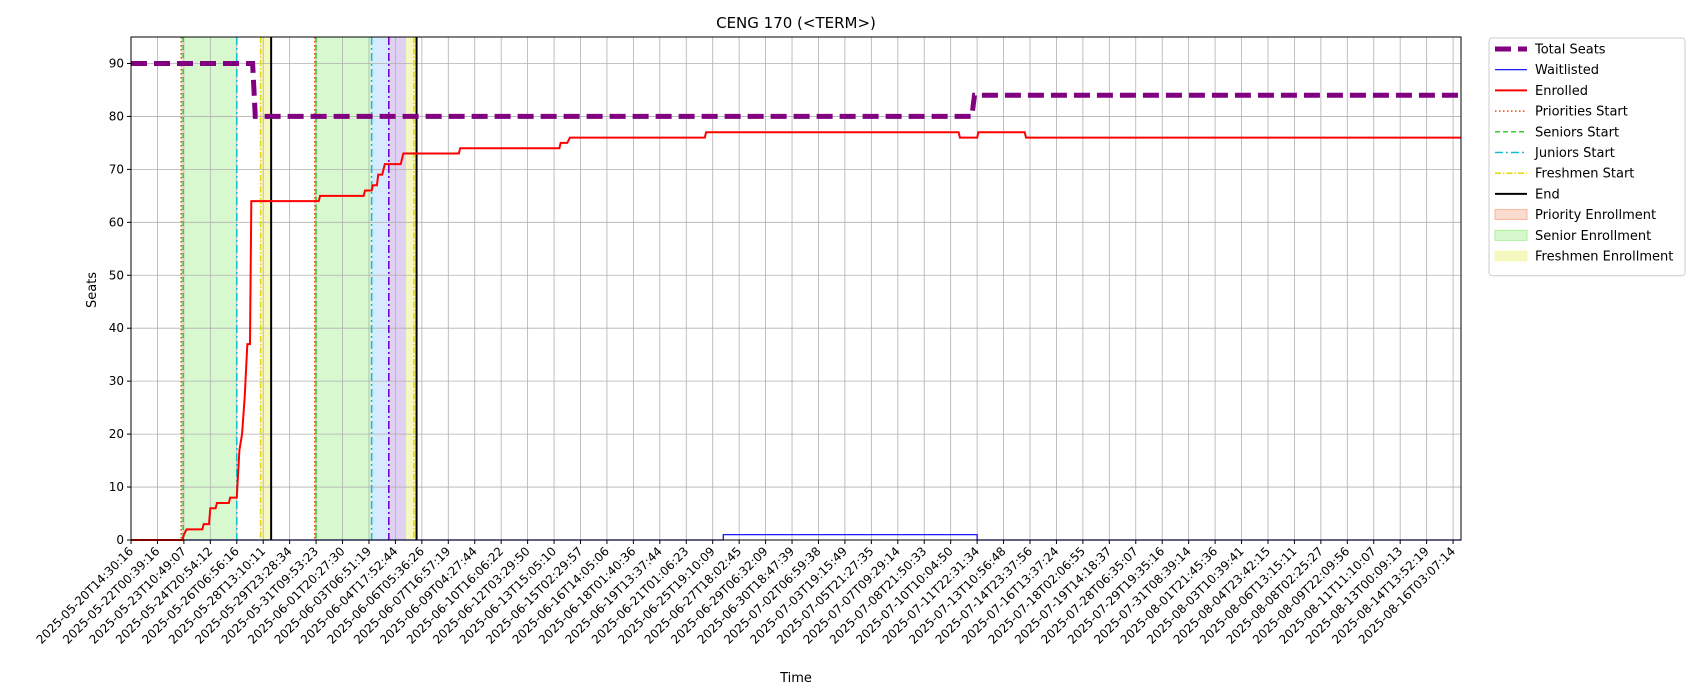 This screenshot has width=1700, height=700. I want to click on legend-swatch-senior-enrollment, so click(1511, 235).